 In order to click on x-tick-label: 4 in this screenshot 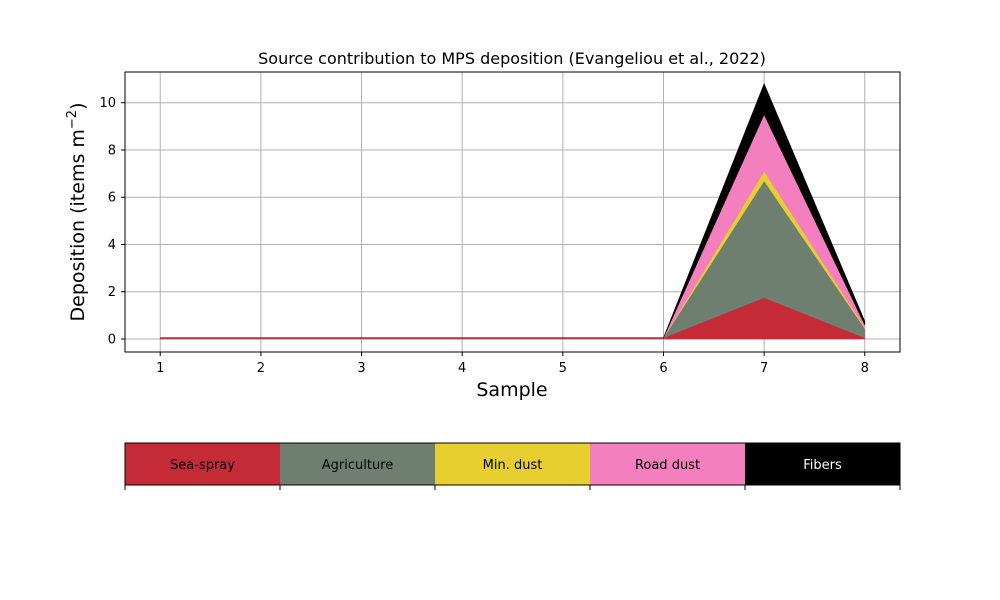, I will do `click(462, 368)`.